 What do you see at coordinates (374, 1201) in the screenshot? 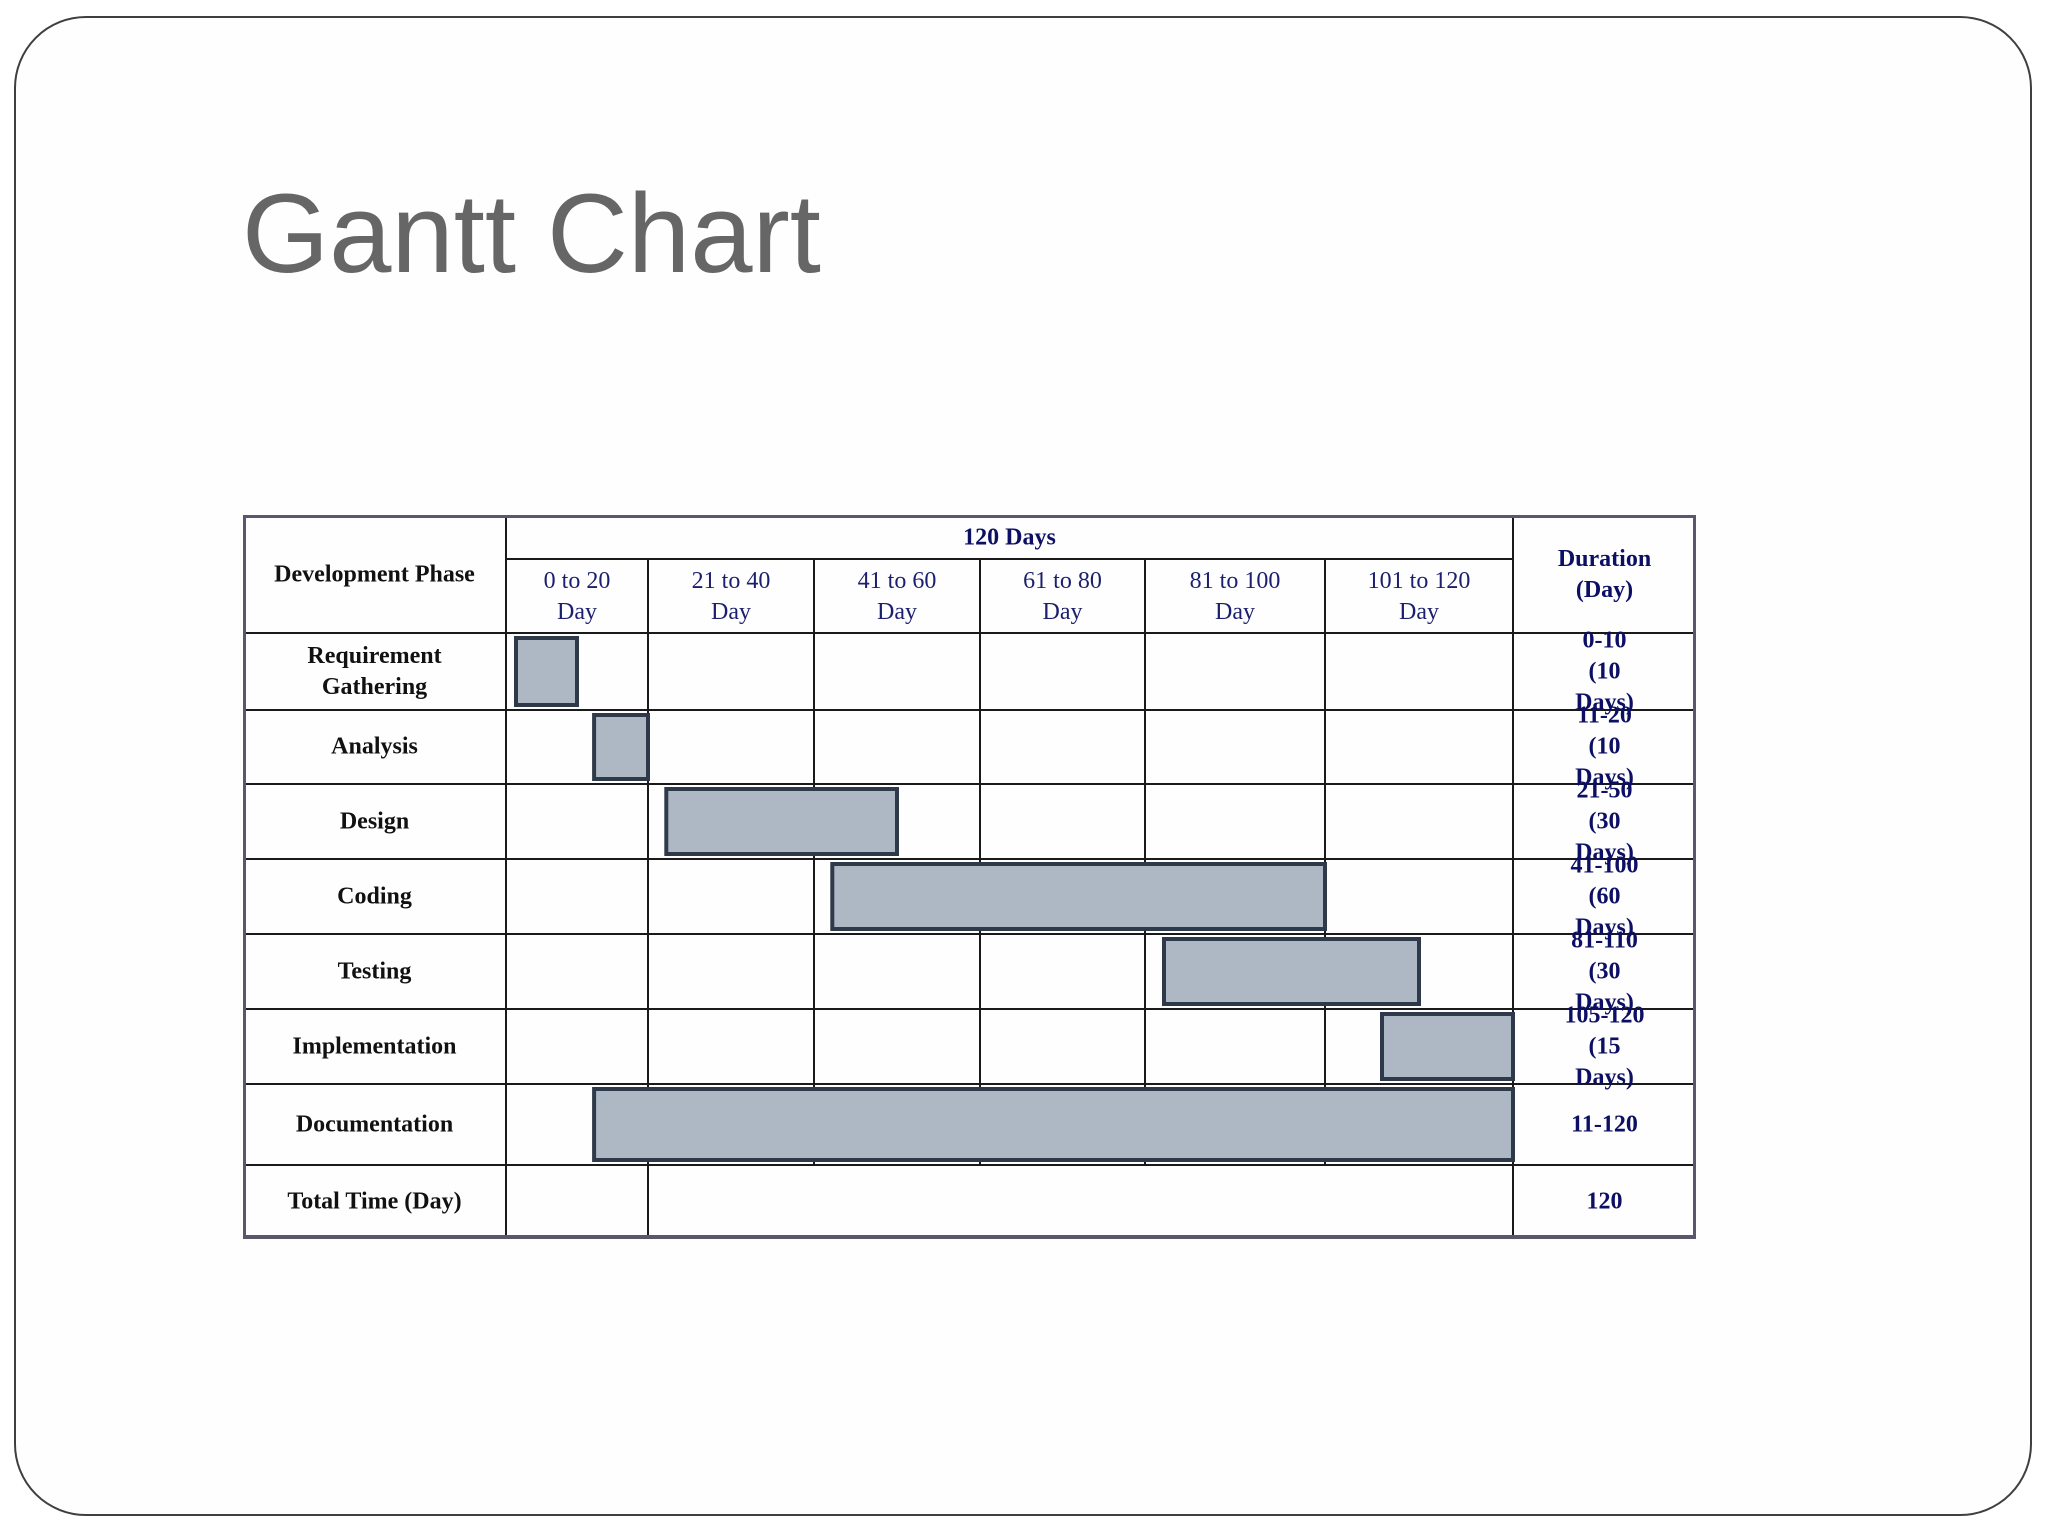
I see `total-label: Total Time (Day)` at bounding box center [374, 1201].